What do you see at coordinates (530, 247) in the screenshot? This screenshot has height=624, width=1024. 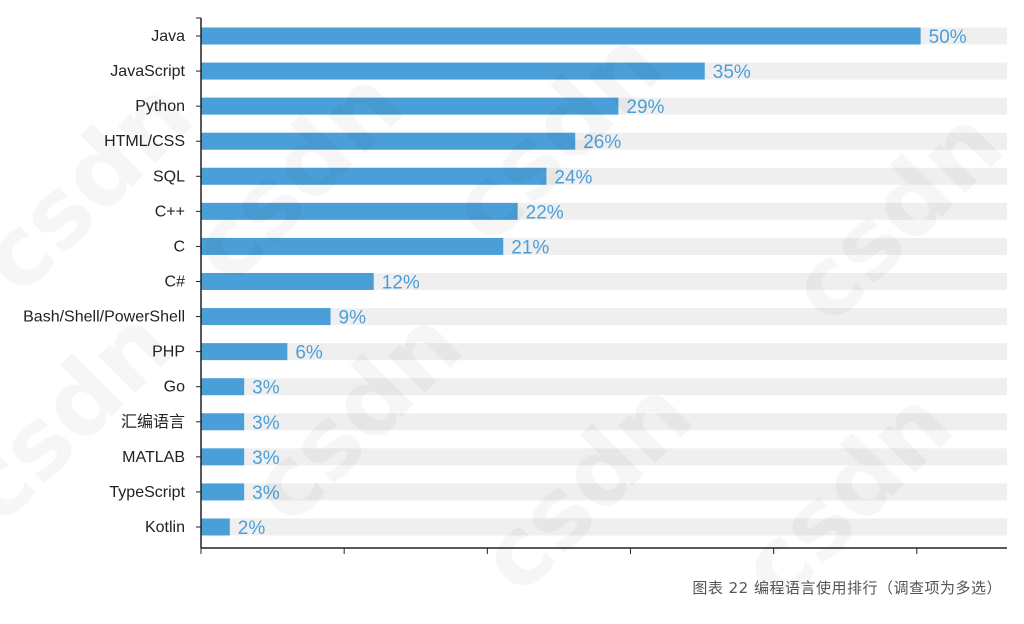 I see `value-label: 21%` at bounding box center [530, 247].